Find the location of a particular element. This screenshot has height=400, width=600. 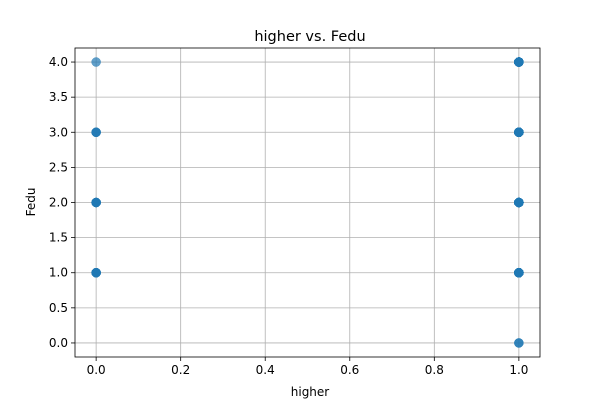

y-axis-label: Fedu is located at coordinates (31, 202).